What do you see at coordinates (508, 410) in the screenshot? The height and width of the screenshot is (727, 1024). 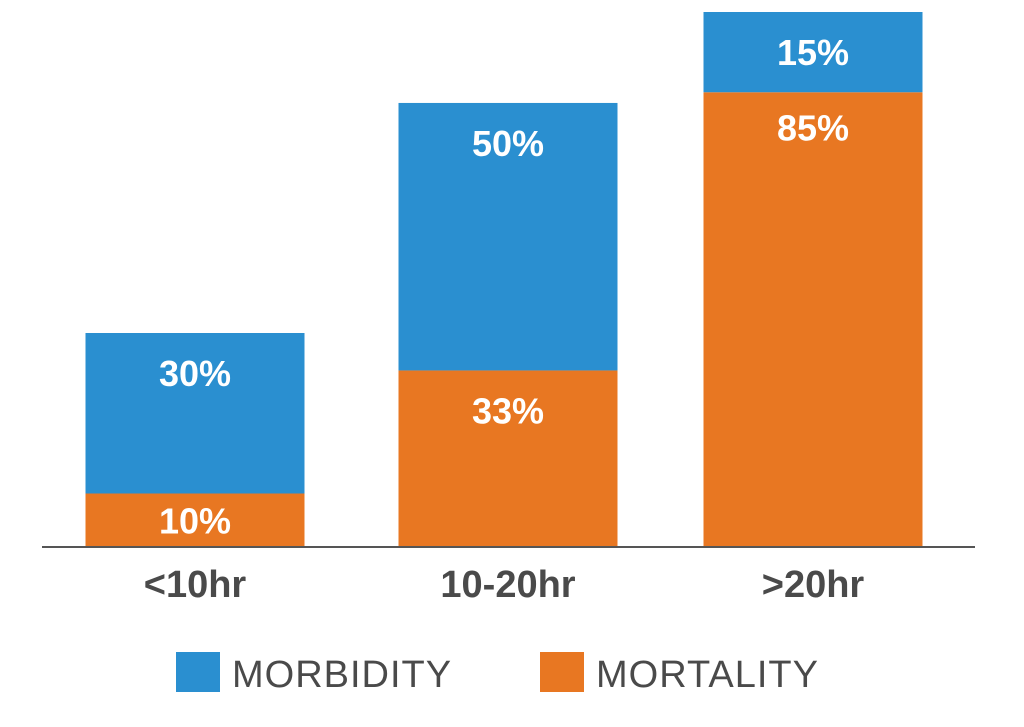 I see `data-label-mortality-2: 33%` at bounding box center [508, 410].